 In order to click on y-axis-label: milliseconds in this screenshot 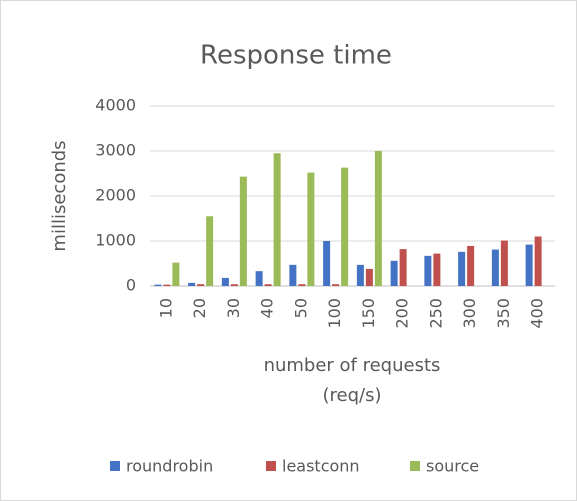, I will do `click(59, 195)`.